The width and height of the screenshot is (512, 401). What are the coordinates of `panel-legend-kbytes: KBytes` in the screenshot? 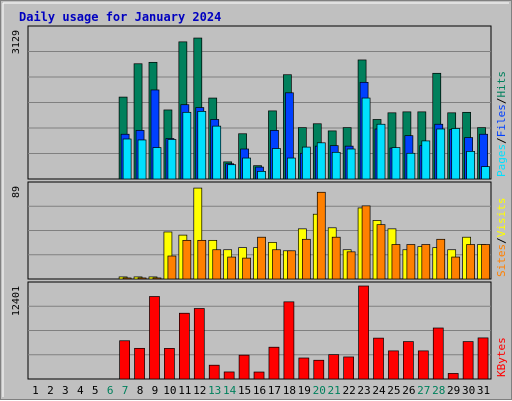 It's located at (501, 357).